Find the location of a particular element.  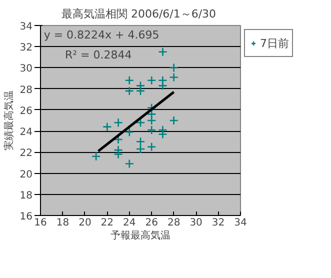

y-tick-label: 18 is located at coordinates (26, 196).